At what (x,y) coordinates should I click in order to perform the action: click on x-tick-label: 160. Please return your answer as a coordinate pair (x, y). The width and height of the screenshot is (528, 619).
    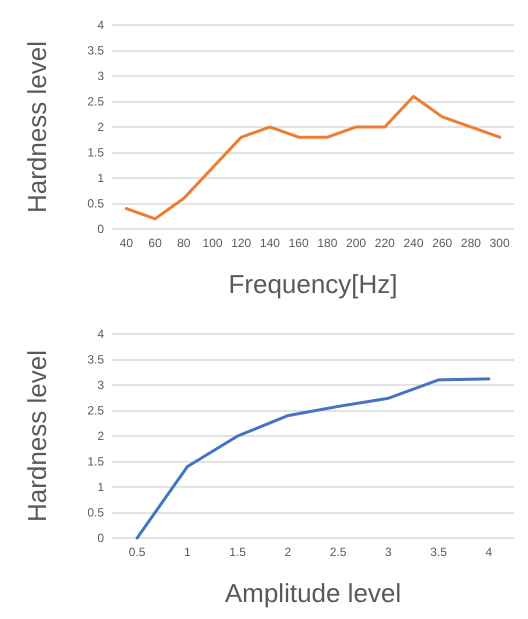
    Looking at the image, I should click on (298, 243).